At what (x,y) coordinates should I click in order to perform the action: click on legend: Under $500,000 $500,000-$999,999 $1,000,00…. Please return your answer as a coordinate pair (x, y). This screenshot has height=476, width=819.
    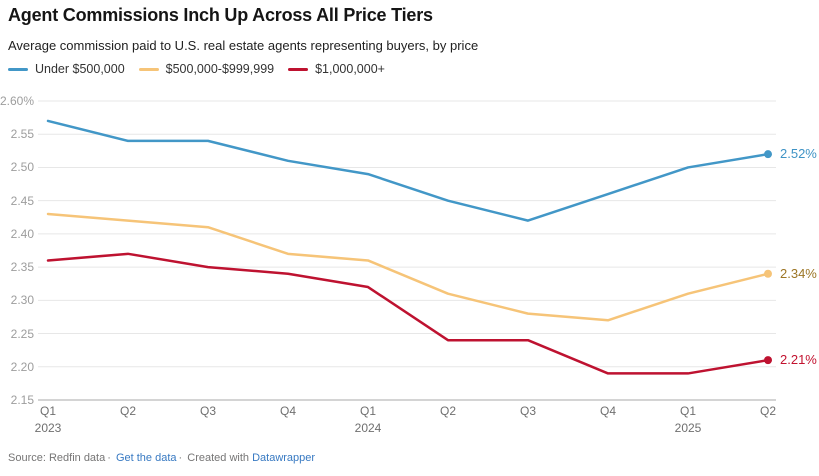
    Looking at the image, I should click on (196, 69).